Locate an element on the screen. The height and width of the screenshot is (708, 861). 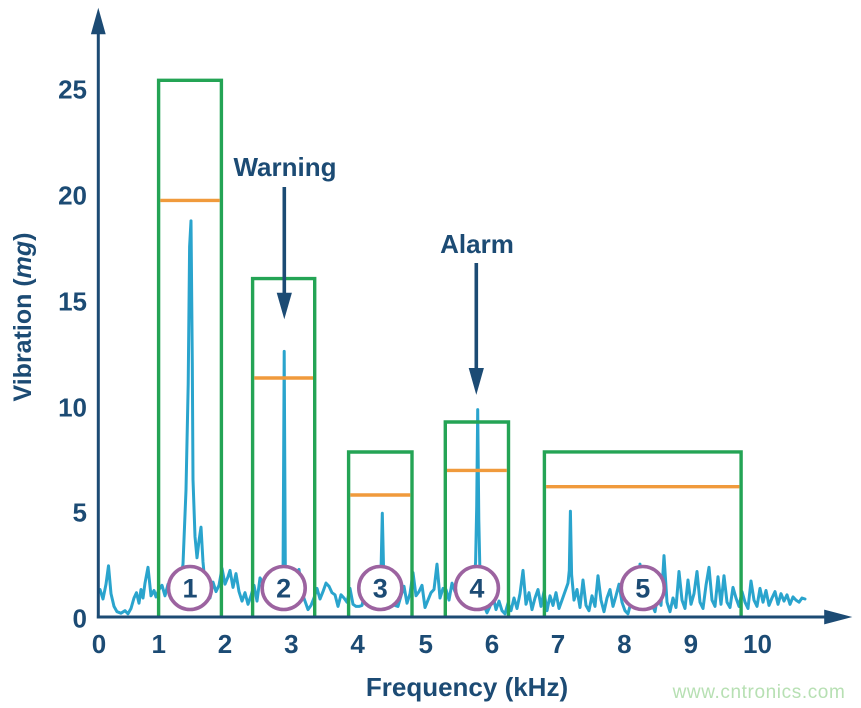
svg-text: Vibration (mg) is located at coordinates (23, 317).